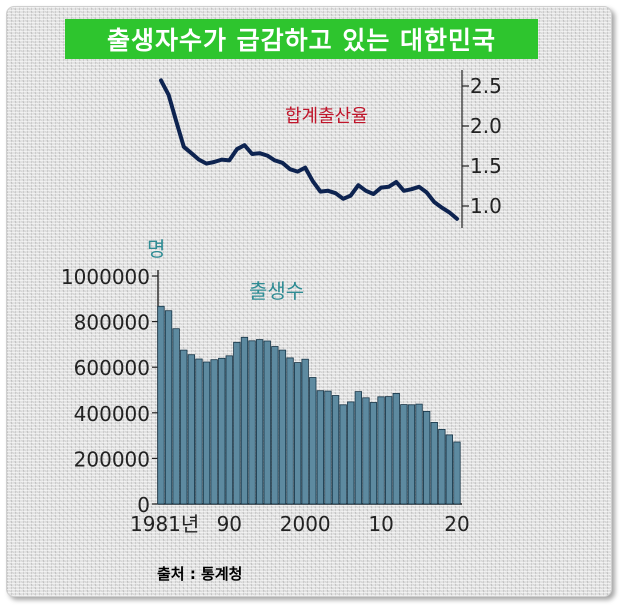 This screenshot has height=605, width=620. I want to click on tfr-tick-label: 2.5, so click(486, 86).